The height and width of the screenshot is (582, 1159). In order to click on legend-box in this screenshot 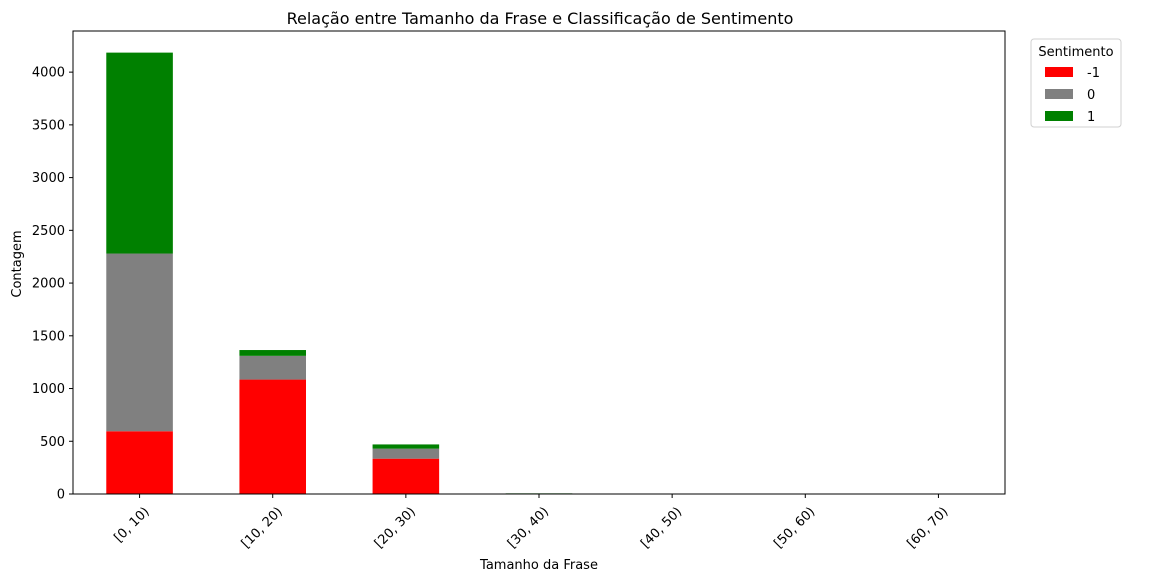, I will do `click(1076, 83)`.